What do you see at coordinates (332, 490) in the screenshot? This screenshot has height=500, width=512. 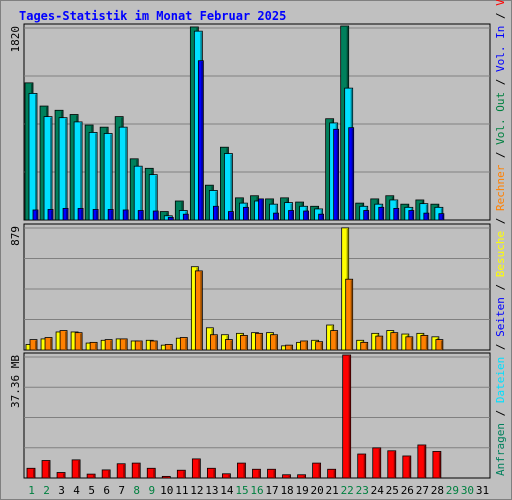 I see `x-tick-label-day-21: 21` at bounding box center [332, 490].